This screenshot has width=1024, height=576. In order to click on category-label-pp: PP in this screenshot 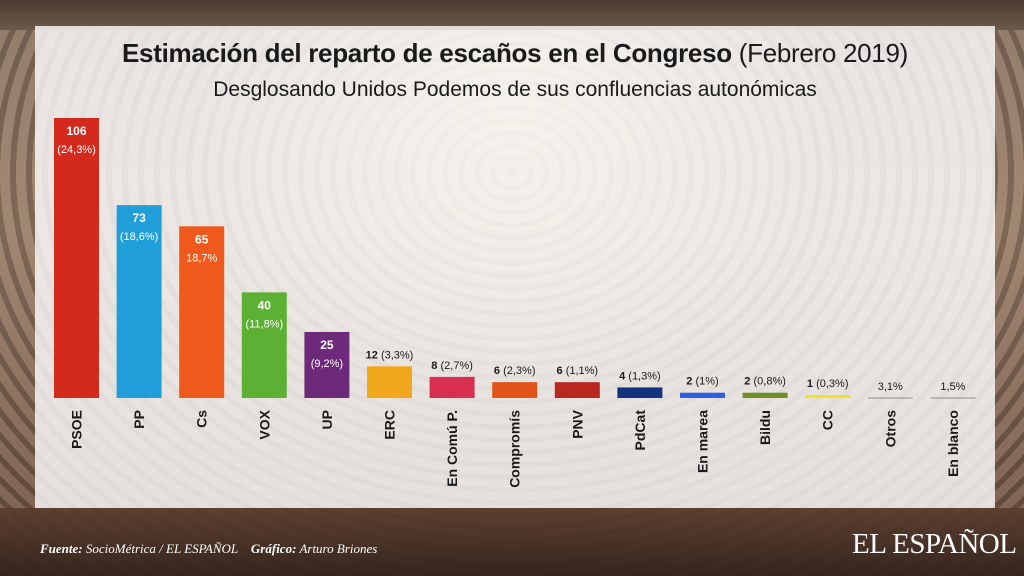, I will do `click(139, 419)`.